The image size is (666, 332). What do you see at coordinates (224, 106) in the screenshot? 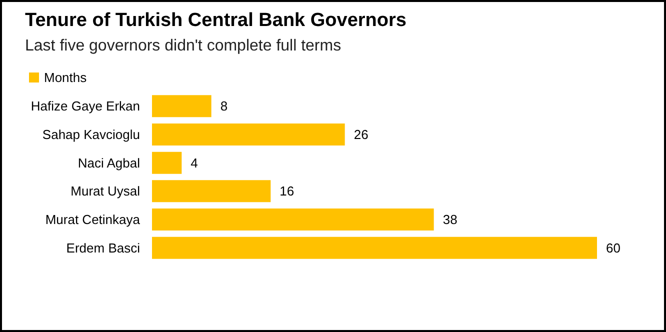
I see `data-label: 8` at bounding box center [224, 106].